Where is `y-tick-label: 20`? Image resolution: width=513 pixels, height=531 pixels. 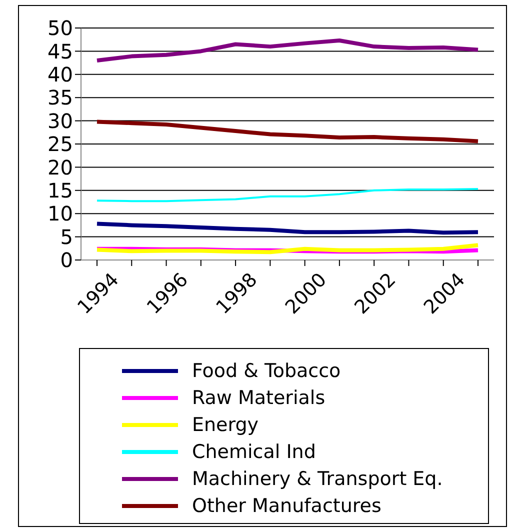
y-tick-label: 20 is located at coordinates (60, 167).